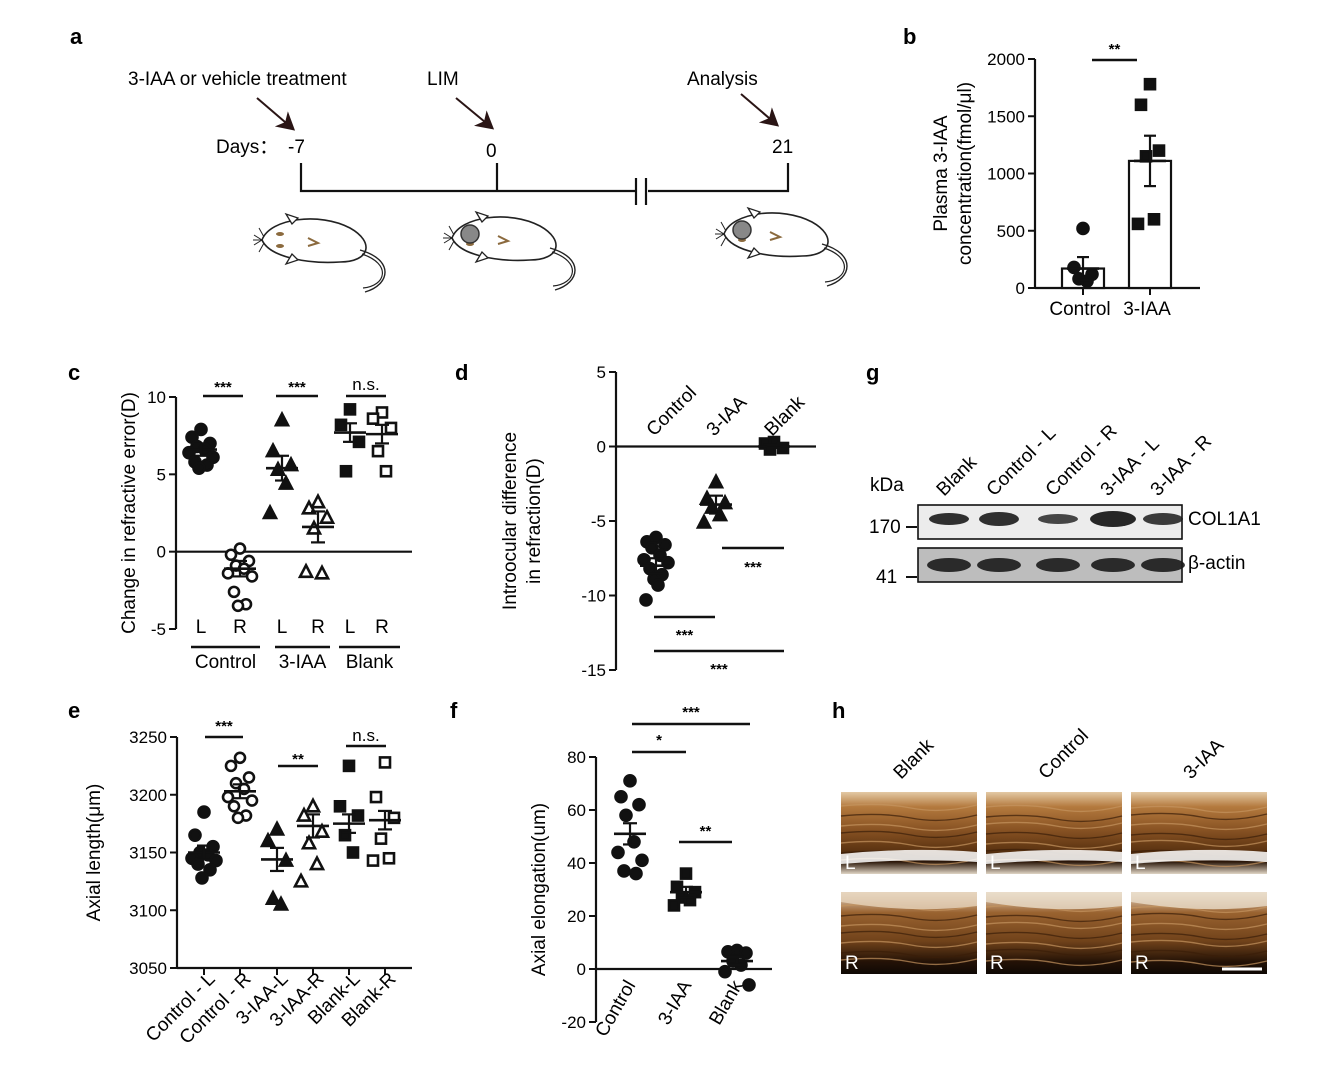  Describe the element at coordinates (852, 963) in the screenshot. I see `histology-row-label: R` at that location.